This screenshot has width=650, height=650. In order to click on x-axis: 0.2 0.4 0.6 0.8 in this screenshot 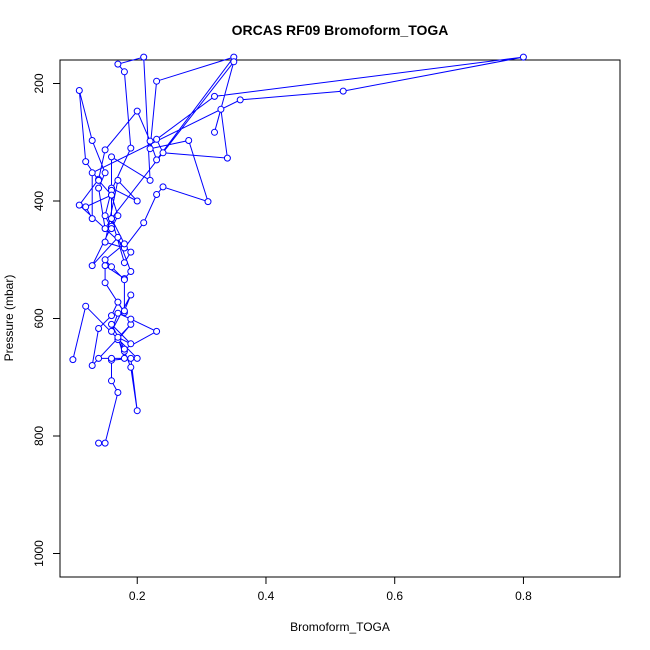, I will do `click(330, 590)`.